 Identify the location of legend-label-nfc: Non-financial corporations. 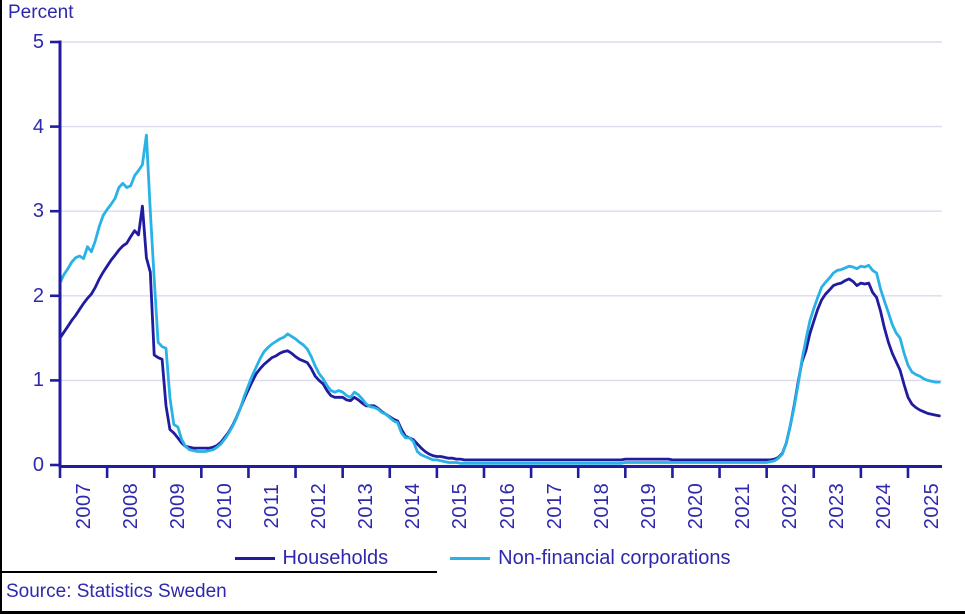
(614, 557).